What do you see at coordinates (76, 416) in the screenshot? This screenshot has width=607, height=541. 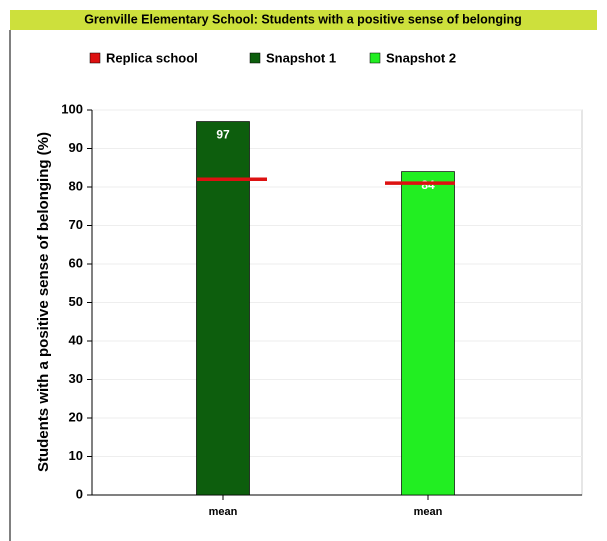 I see `y-tick-label: 20` at bounding box center [76, 416].